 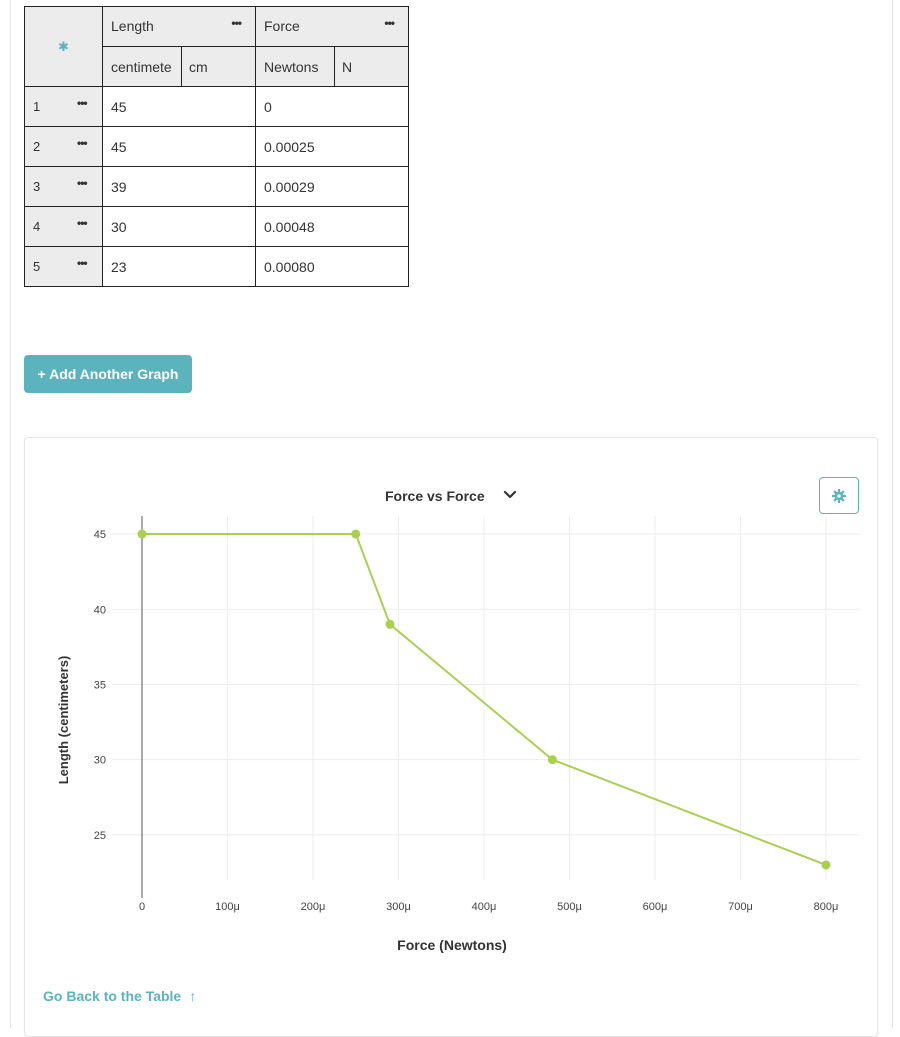 I want to click on row-header: 3 •••, so click(x=63, y=186).